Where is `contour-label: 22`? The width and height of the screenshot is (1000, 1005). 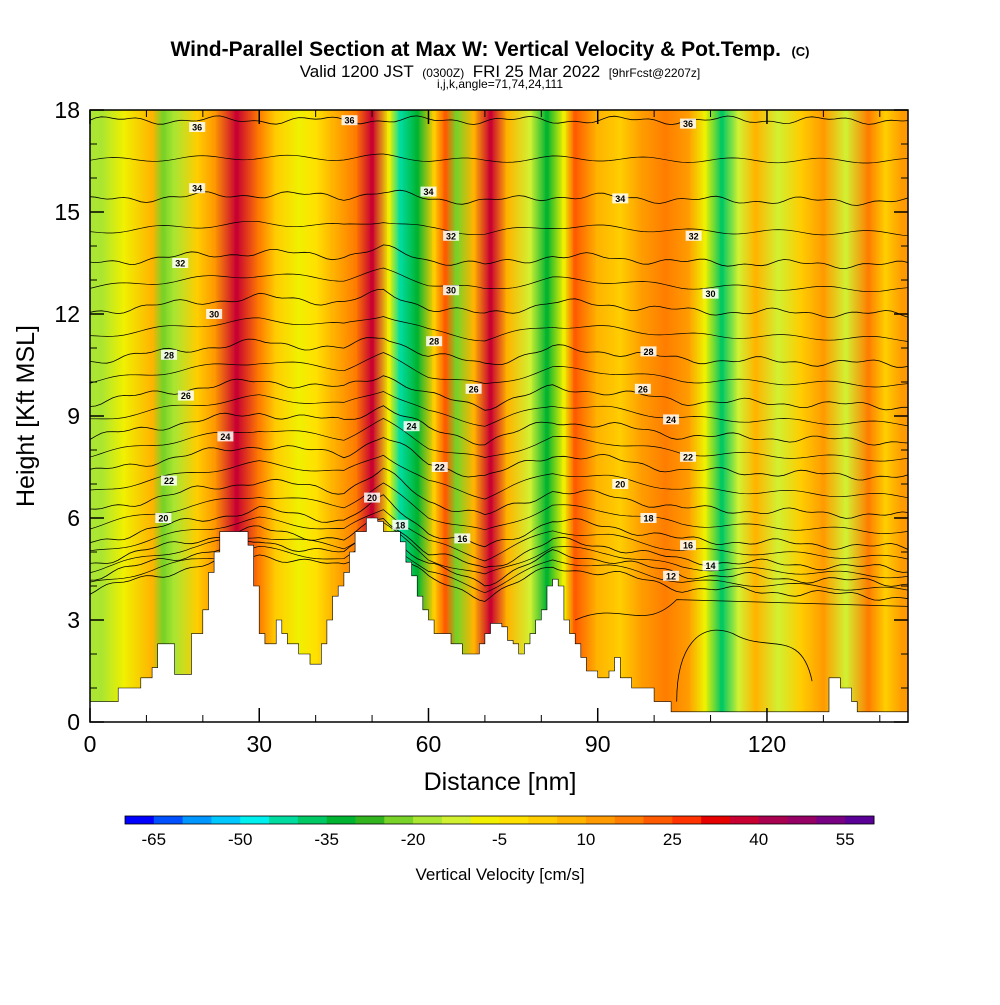
contour-label: 22 is located at coordinates (168, 480).